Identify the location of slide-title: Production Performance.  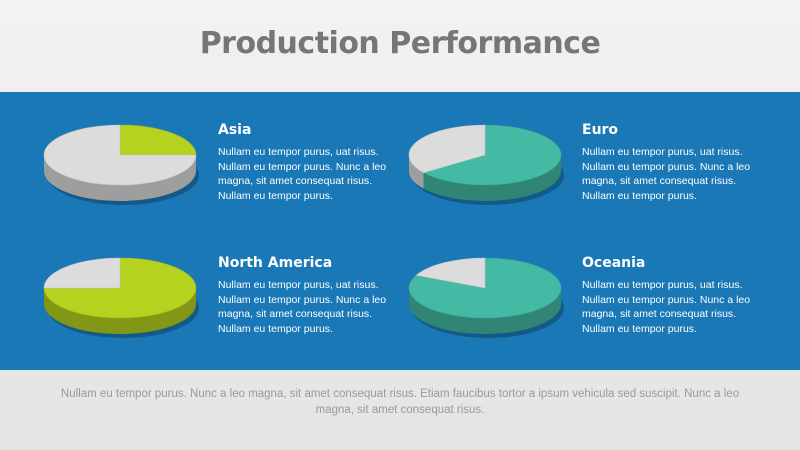
(400, 43).